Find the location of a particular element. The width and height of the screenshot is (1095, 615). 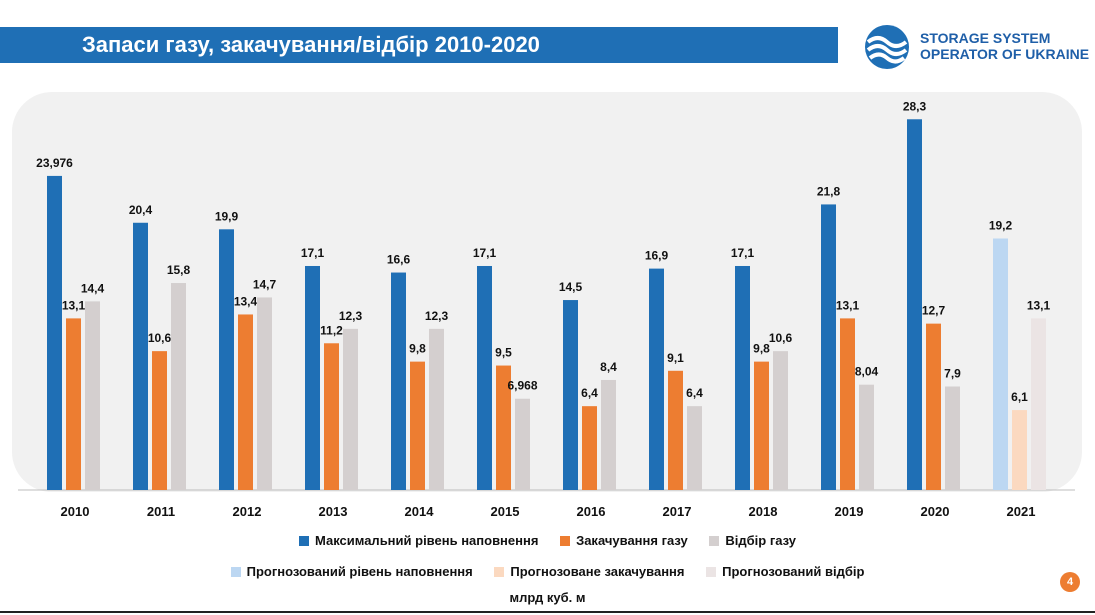

bar-withdrawal-2010 is located at coordinates (92, 395).